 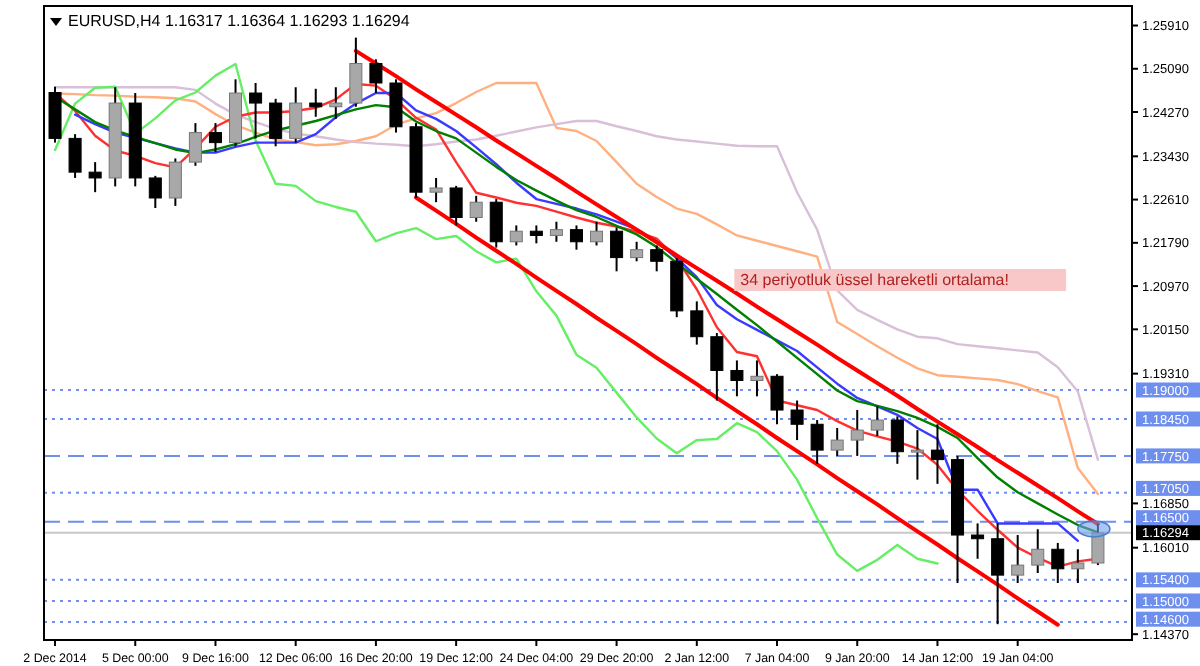 What do you see at coordinates (239, 21) in the screenshot?
I see `chart-title: EURUSD,H4 1.16317 1.16364 1.16293 1.16294` at bounding box center [239, 21].